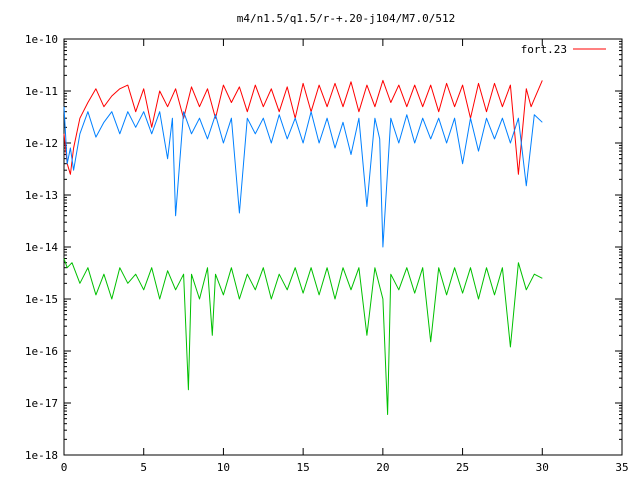  What do you see at coordinates (544, 49) in the screenshot?
I see `legend-label: fort.23` at bounding box center [544, 49].